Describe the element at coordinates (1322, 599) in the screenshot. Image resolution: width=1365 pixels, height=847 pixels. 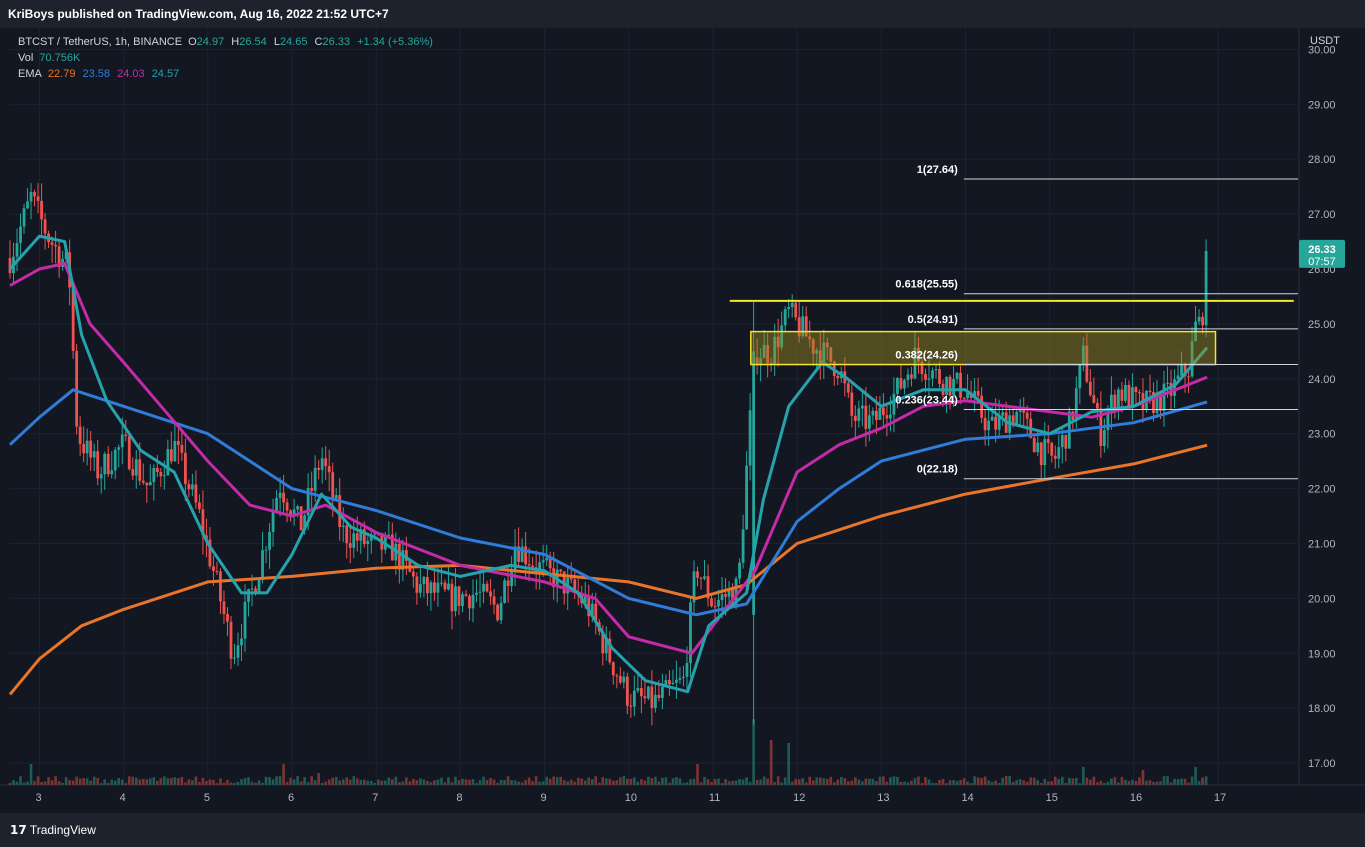
I see `y-tick-label: 20.00` at that location.